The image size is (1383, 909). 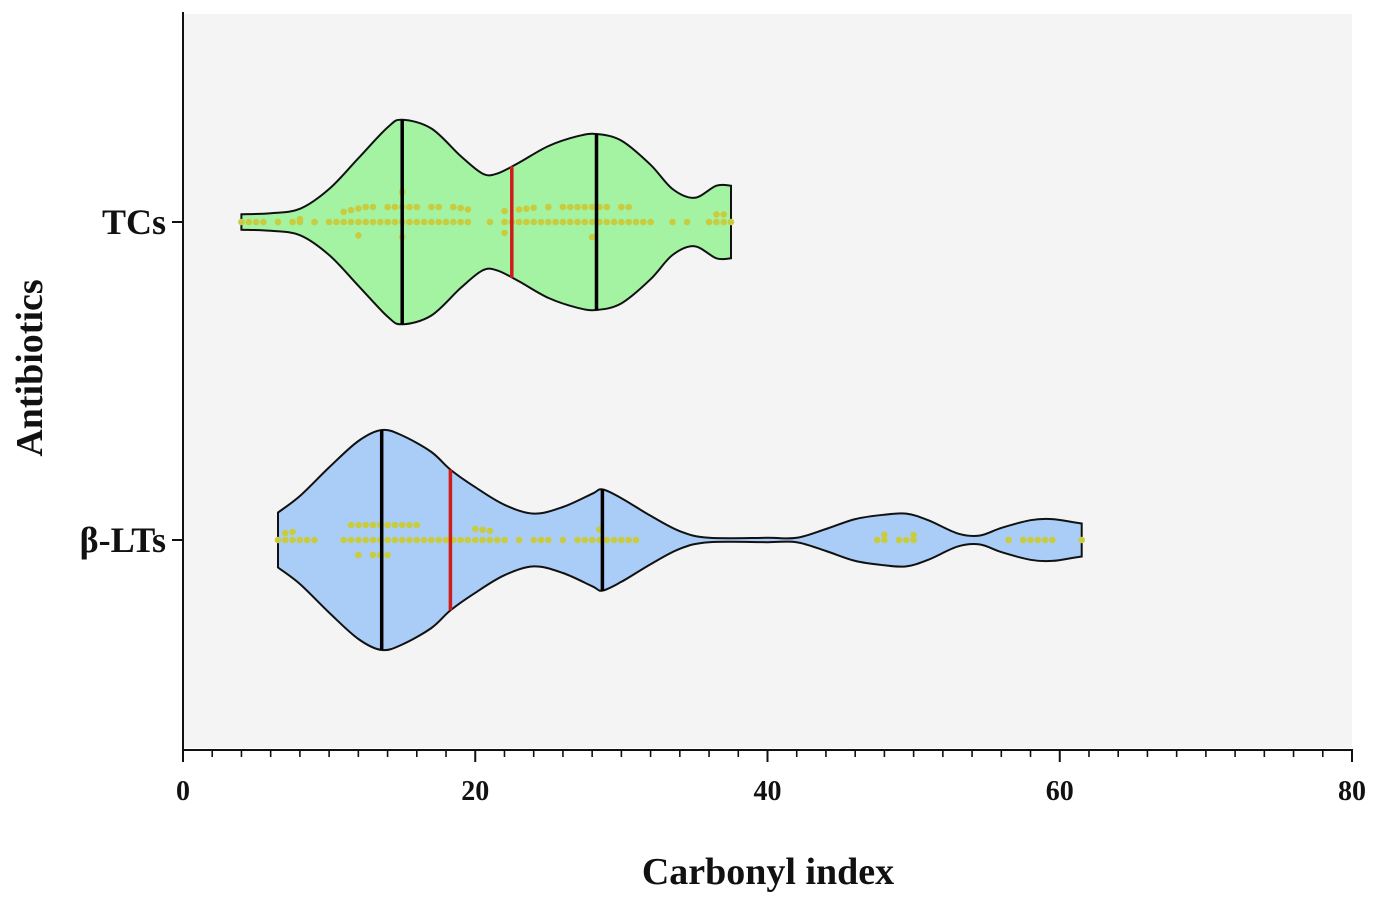 I want to click on y-tick-label: TCs, so click(x=134, y=222).